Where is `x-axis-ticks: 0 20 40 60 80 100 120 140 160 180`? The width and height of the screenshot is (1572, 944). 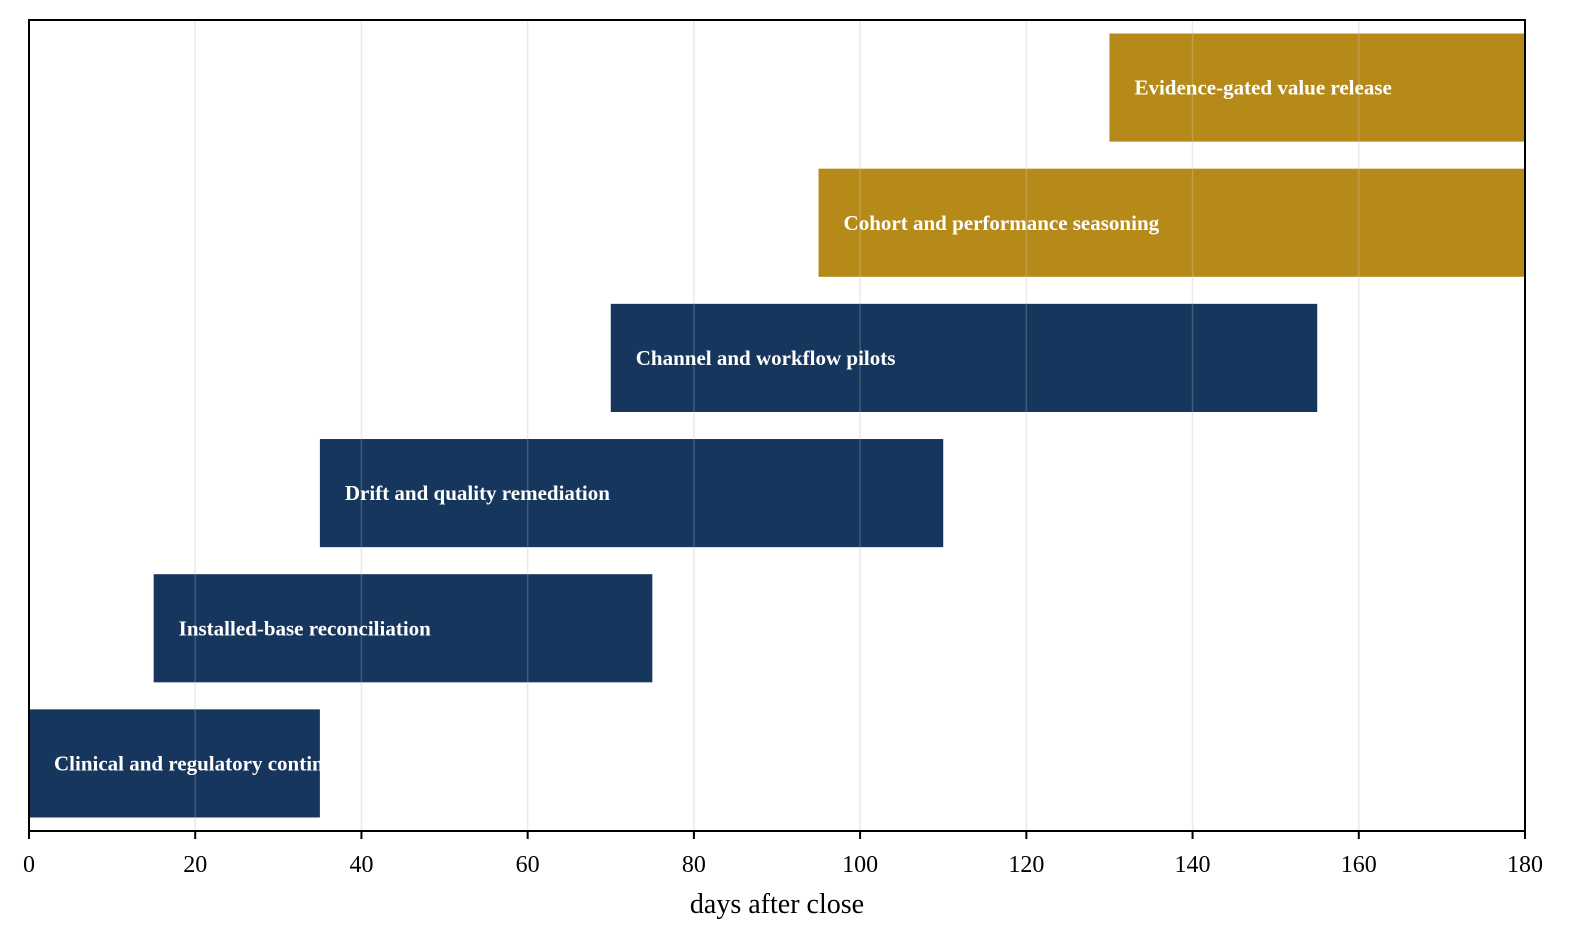 x-axis-ticks: 0 20 40 60 80 100 120 140 160 180 is located at coordinates (783, 854).